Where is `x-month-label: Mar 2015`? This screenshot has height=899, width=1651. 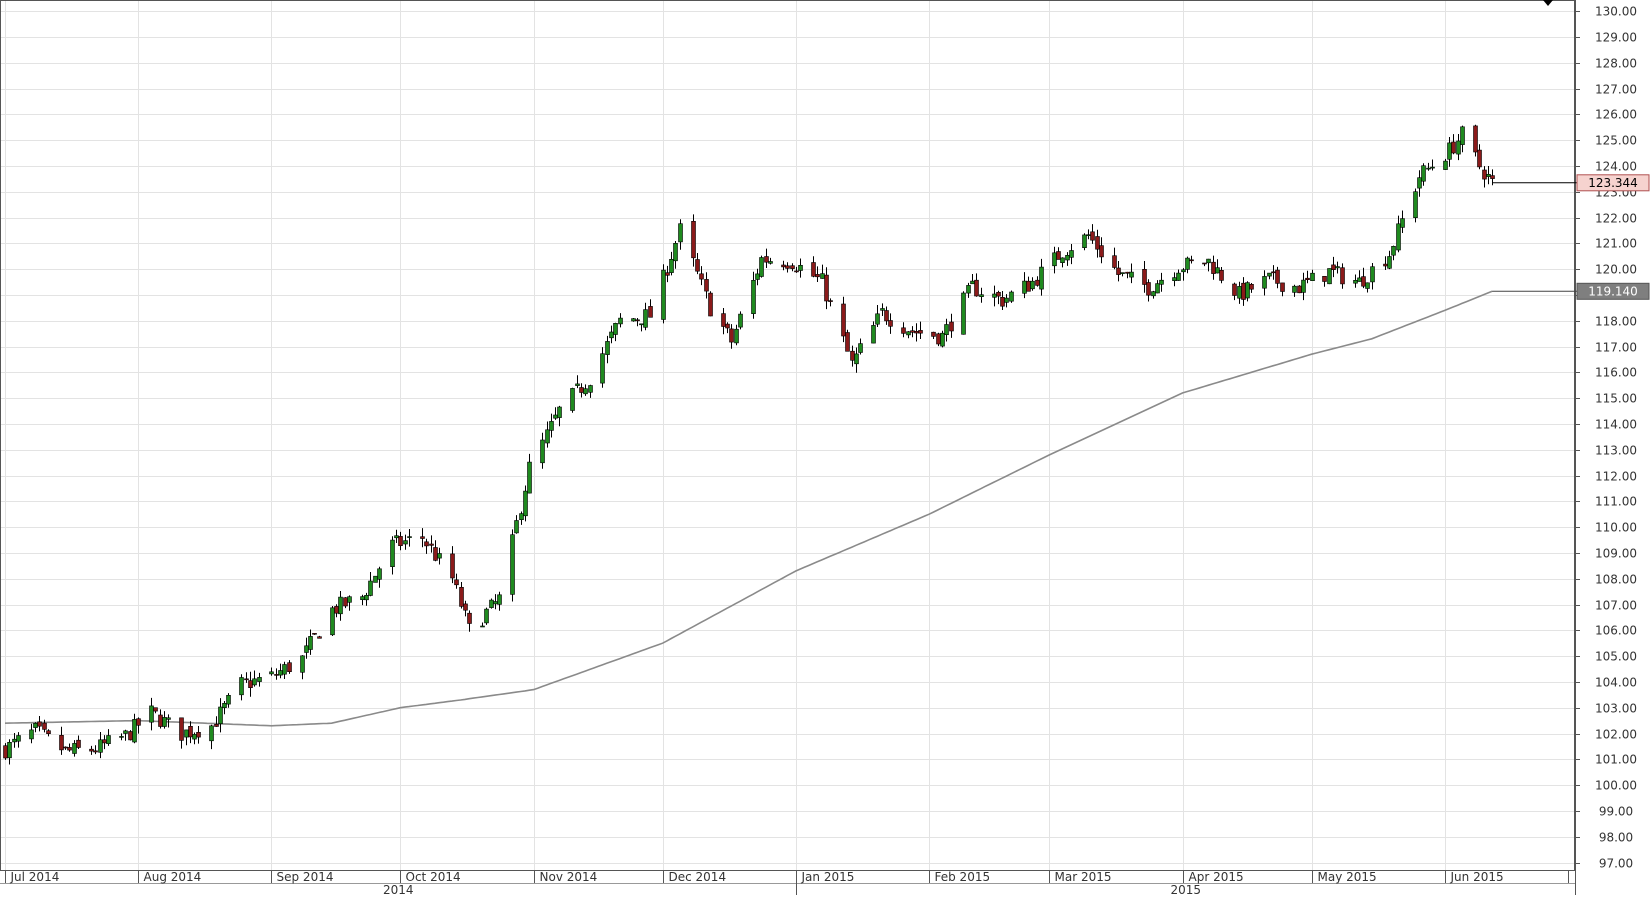 x-month-label: Mar 2015 is located at coordinates (1083, 877).